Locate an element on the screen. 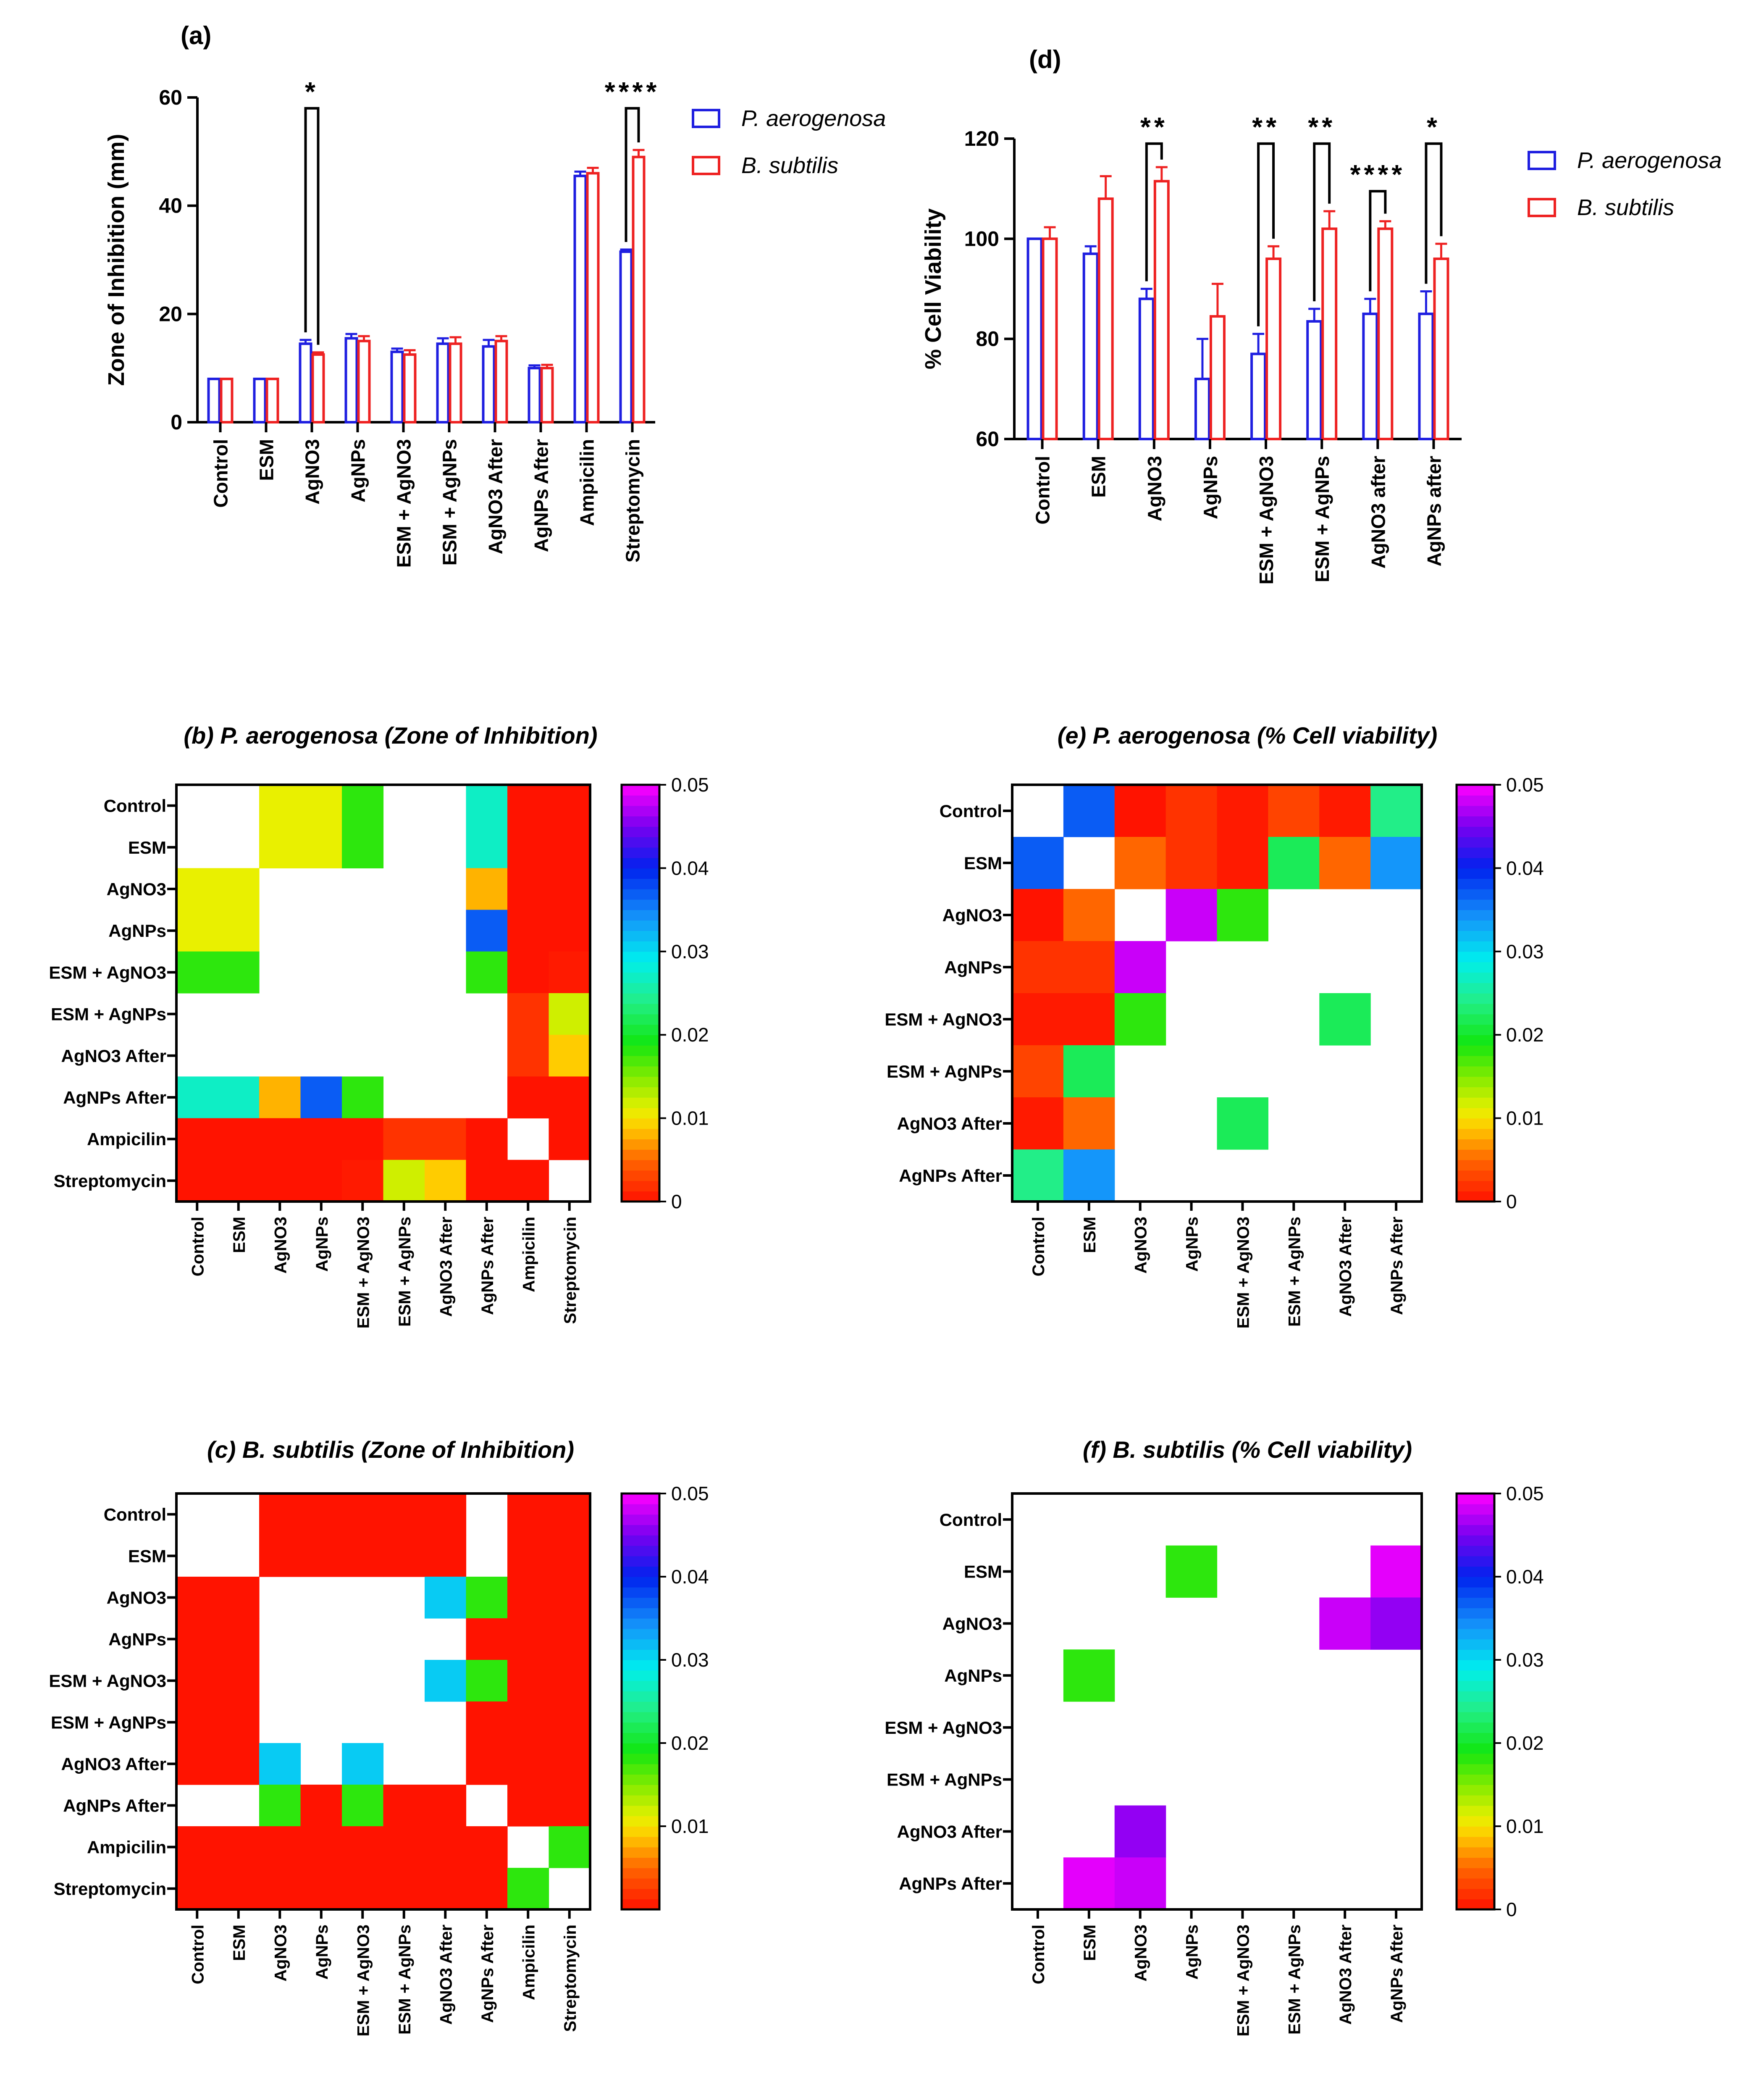  colorbar-tick-label: 0 is located at coordinates (1511, 1201).